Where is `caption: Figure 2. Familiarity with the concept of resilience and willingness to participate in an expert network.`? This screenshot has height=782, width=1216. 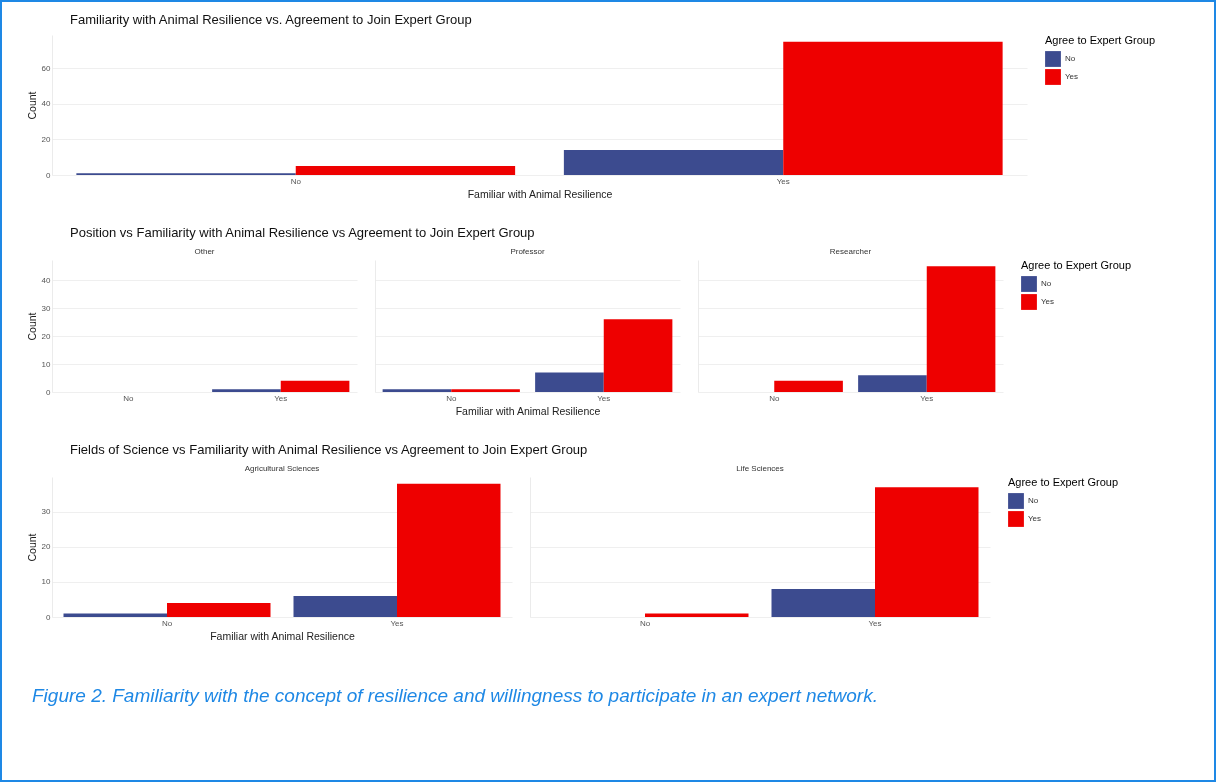
caption: Figure 2. Familiarity with the concept of resilience and willingness to participate in an expert network. is located at coordinates (455, 696).